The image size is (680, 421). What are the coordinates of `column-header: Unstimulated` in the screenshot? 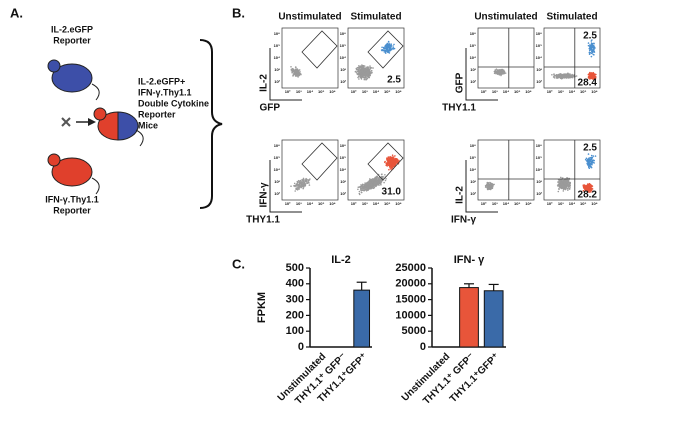 It's located at (505, 17).